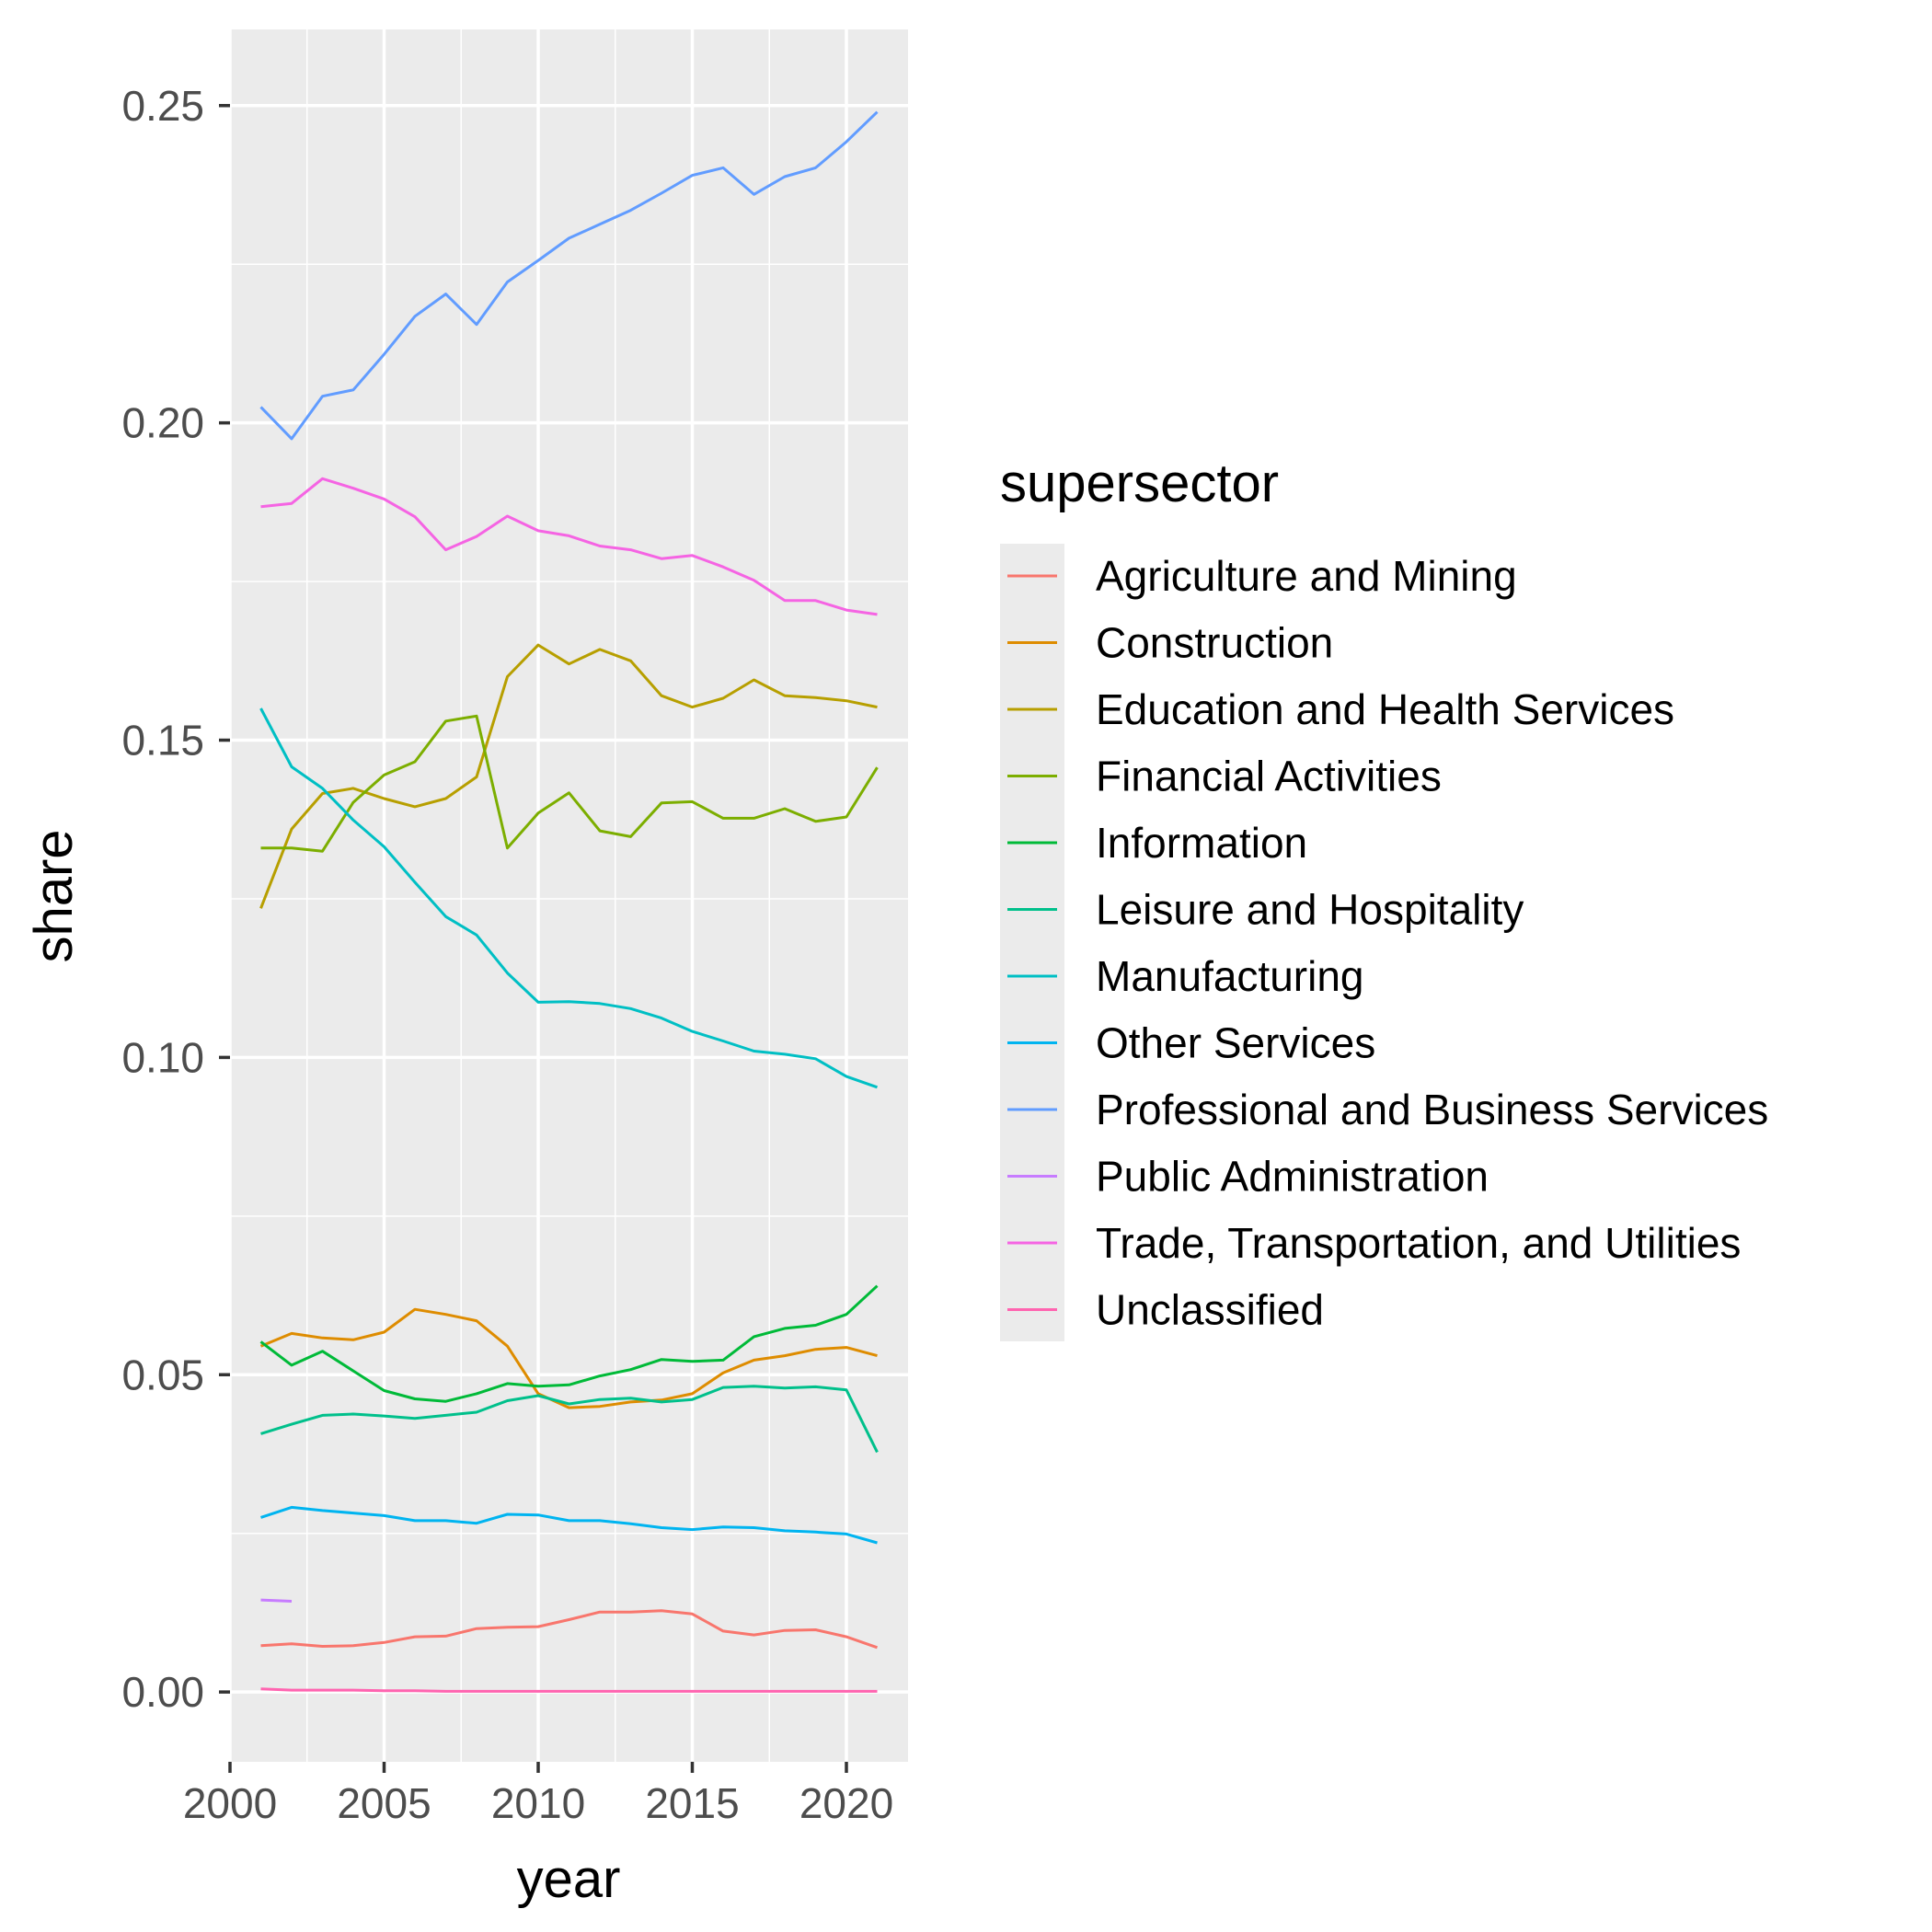 The width and height of the screenshot is (1932, 1932). I want to click on series-line-construction, so click(568, 1358).